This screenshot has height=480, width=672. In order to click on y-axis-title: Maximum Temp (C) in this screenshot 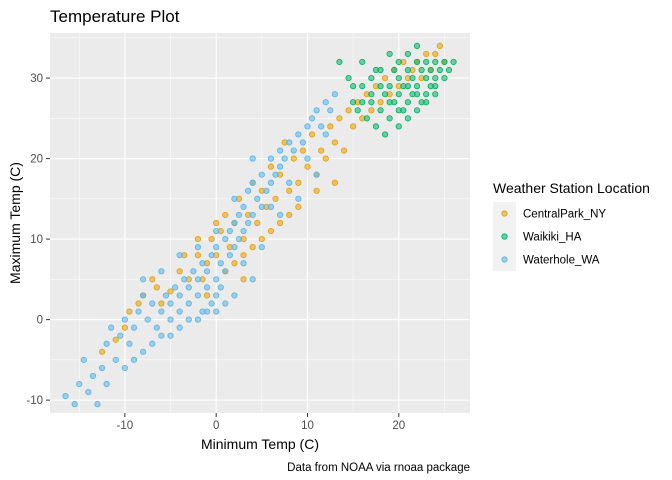, I will do `click(15, 223)`.